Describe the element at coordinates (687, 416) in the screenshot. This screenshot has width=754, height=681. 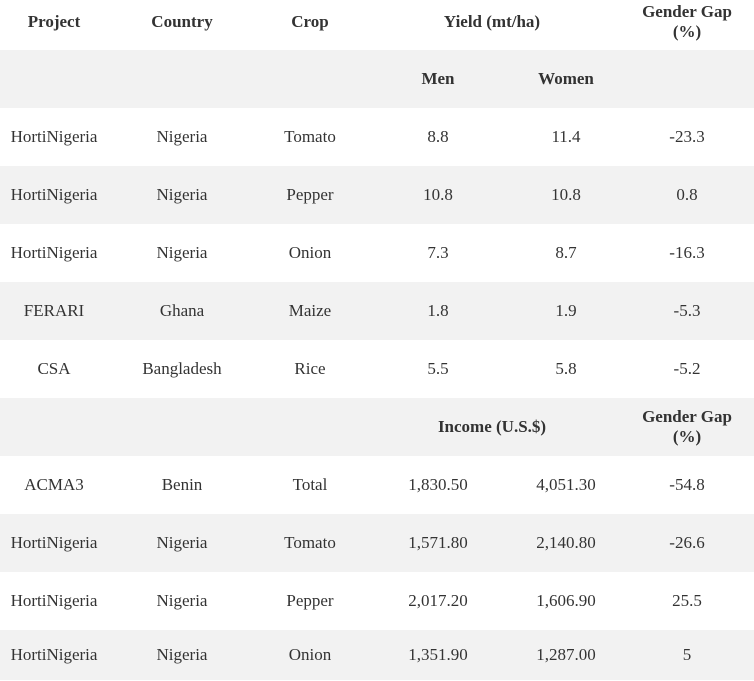
I see `income-gender-gap-line1: Gender Gap` at that location.